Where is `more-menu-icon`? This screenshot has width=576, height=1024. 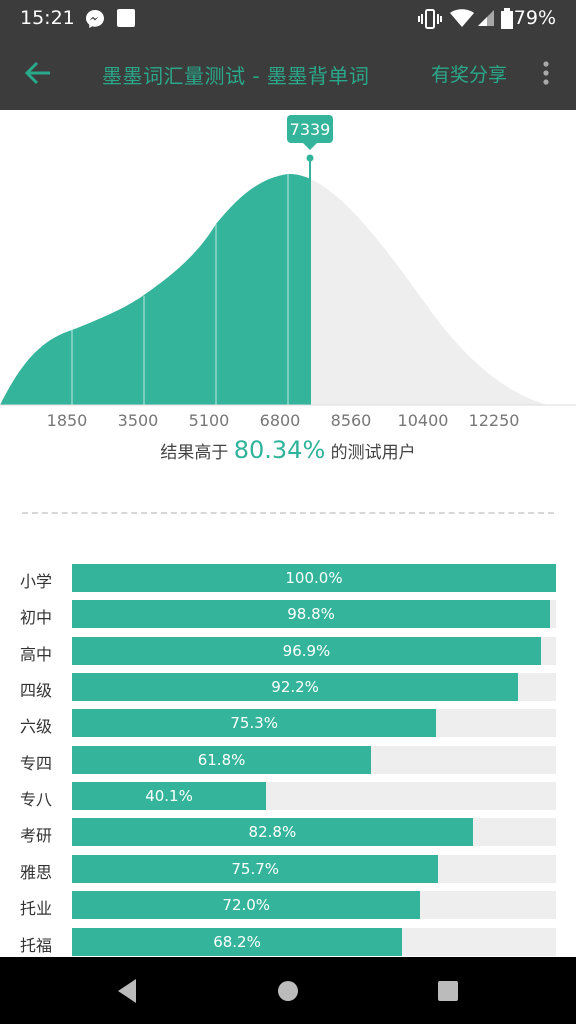 more-menu-icon is located at coordinates (546, 73).